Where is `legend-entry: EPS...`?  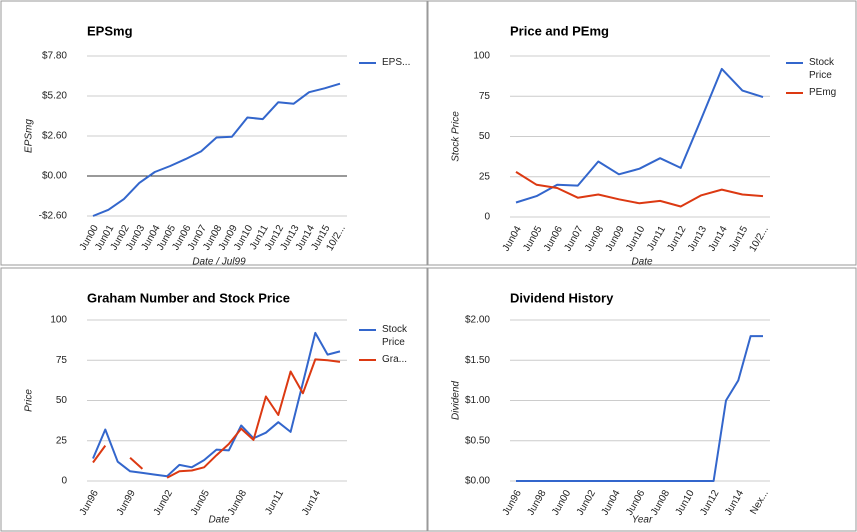 legend-entry: EPS... is located at coordinates (396, 62).